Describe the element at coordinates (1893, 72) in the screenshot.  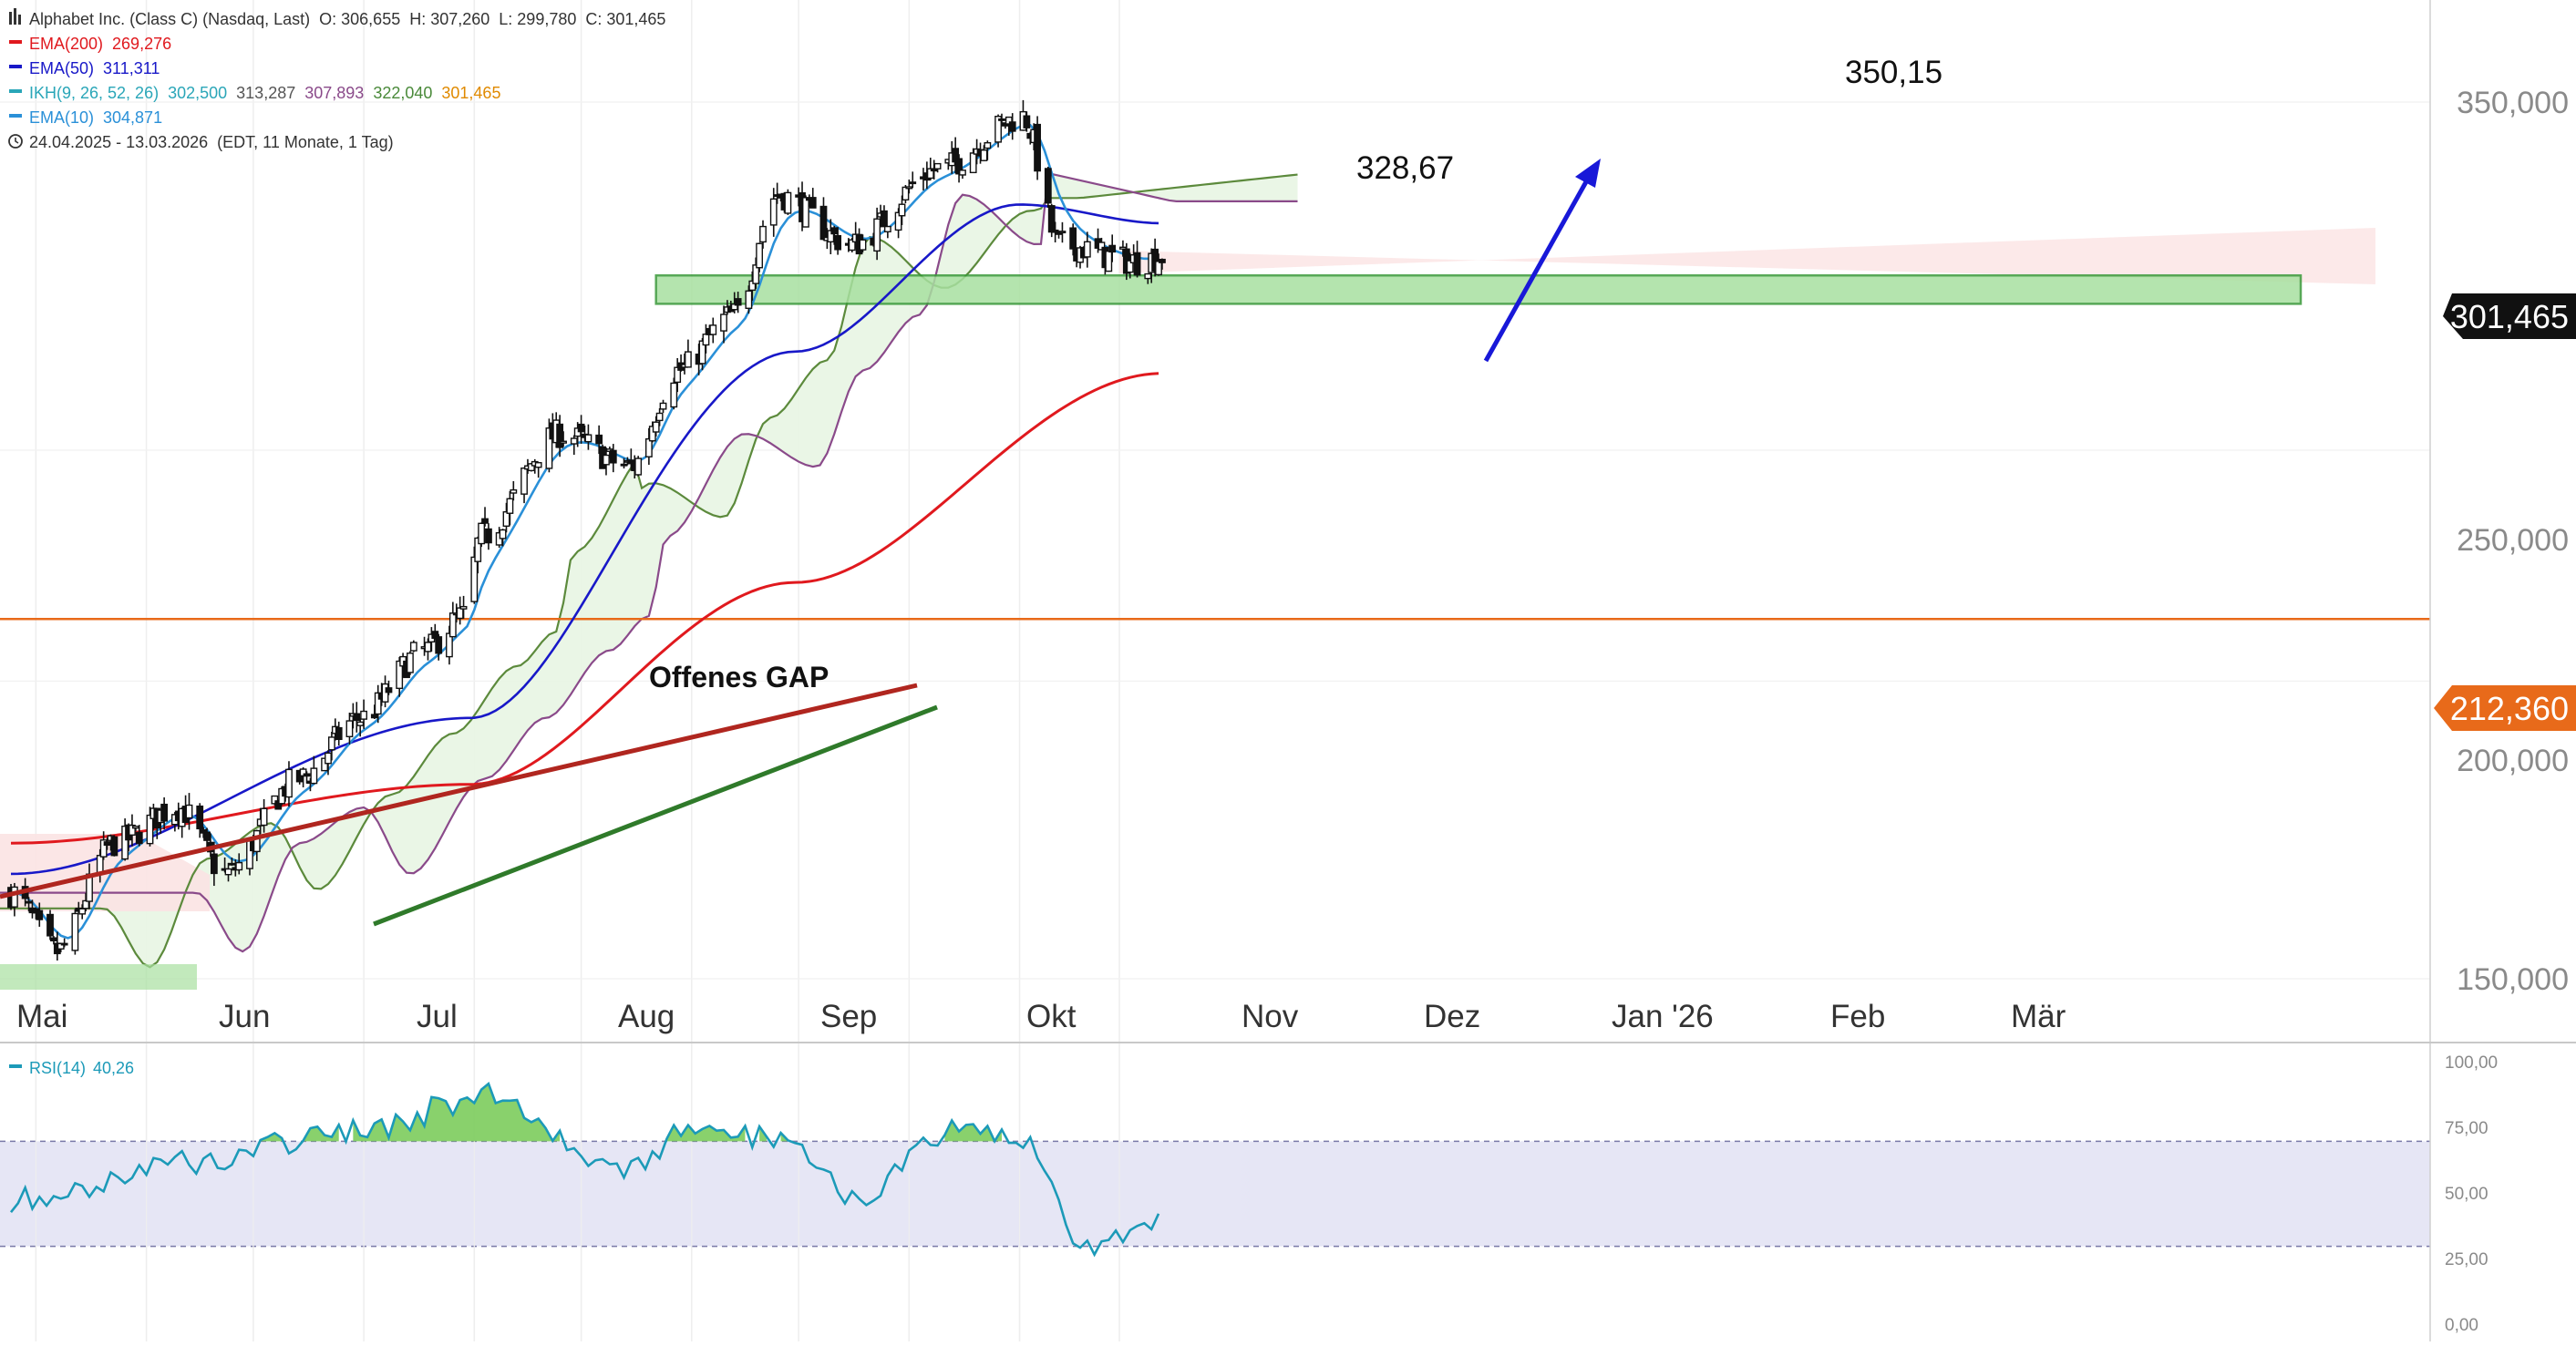
I see `annotation-peak-2: 350,15` at that location.